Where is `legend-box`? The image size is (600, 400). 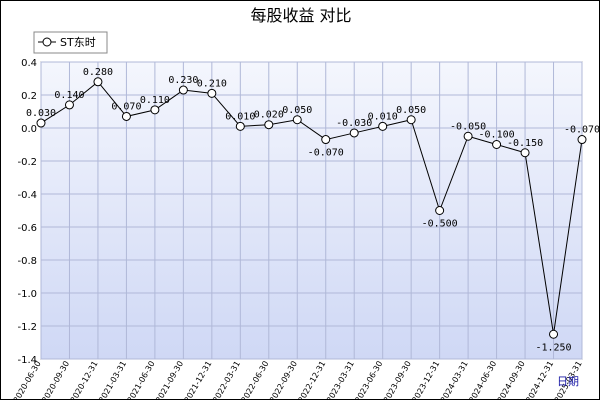
legend-box is located at coordinates (70, 42).